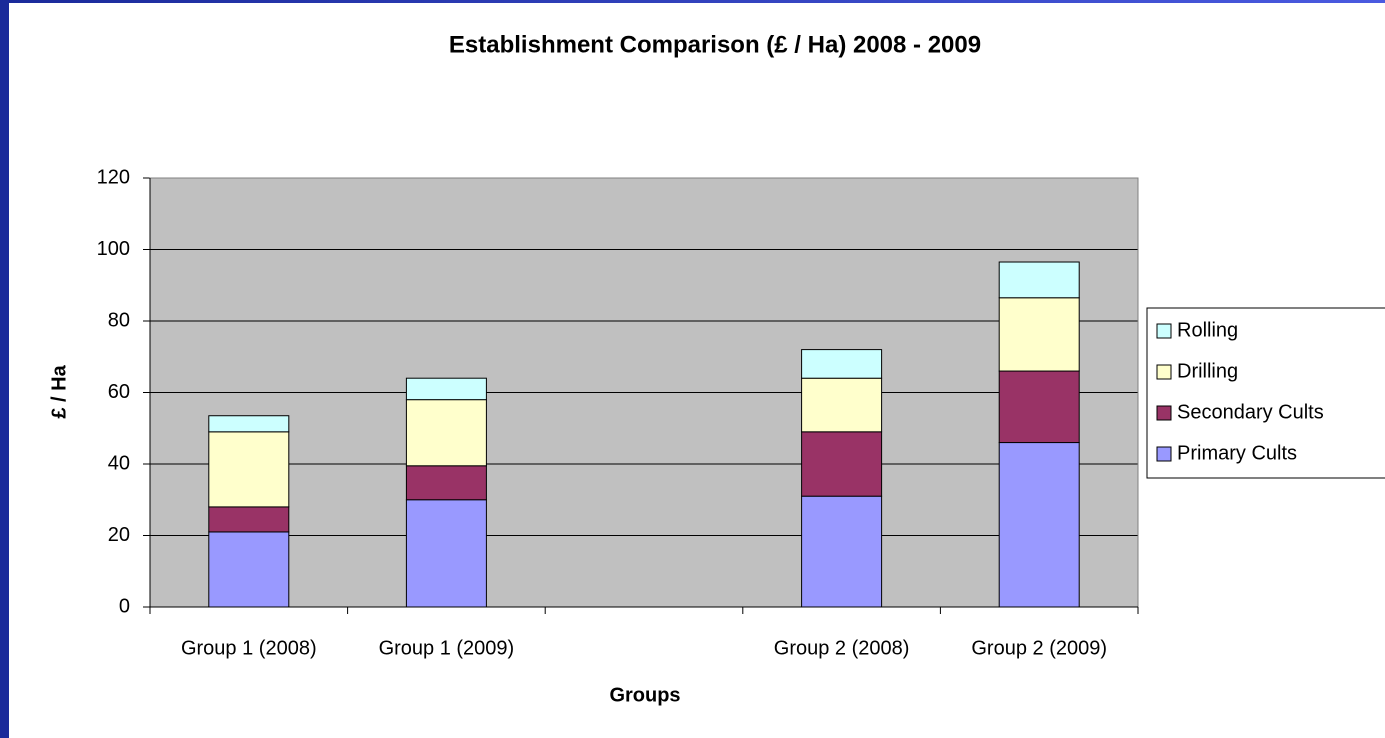 This screenshot has width=1385, height=738. What do you see at coordinates (113, 249) in the screenshot?
I see `y-tick-label: 100` at bounding box center [113, 249].